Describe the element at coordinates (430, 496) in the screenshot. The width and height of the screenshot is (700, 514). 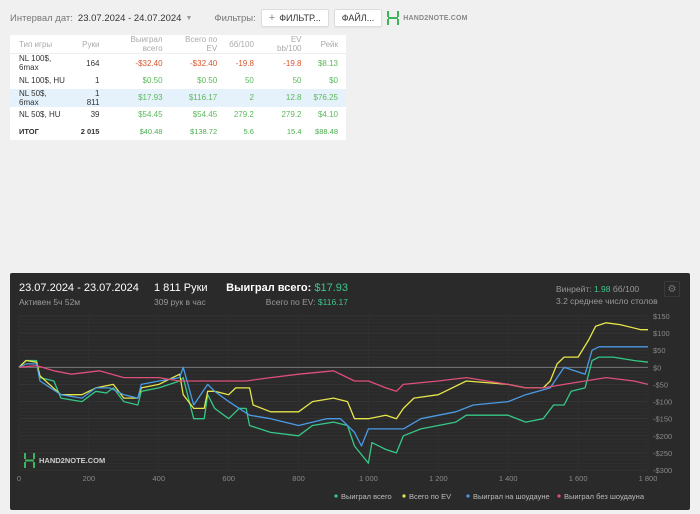
I see `legend-item: Всего по EV` at that location.